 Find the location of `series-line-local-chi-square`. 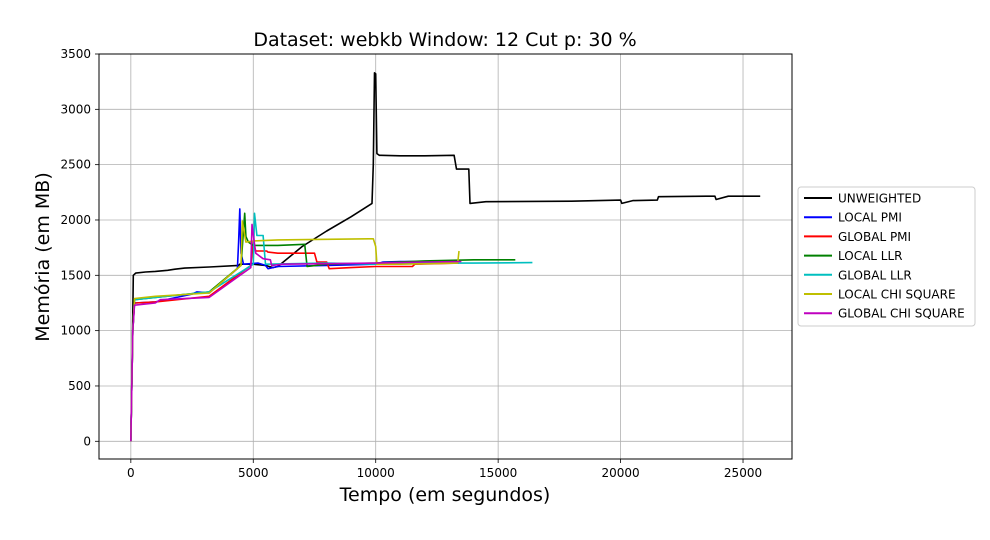

series-line-local-chi-square is located at coordinates (295, 331).